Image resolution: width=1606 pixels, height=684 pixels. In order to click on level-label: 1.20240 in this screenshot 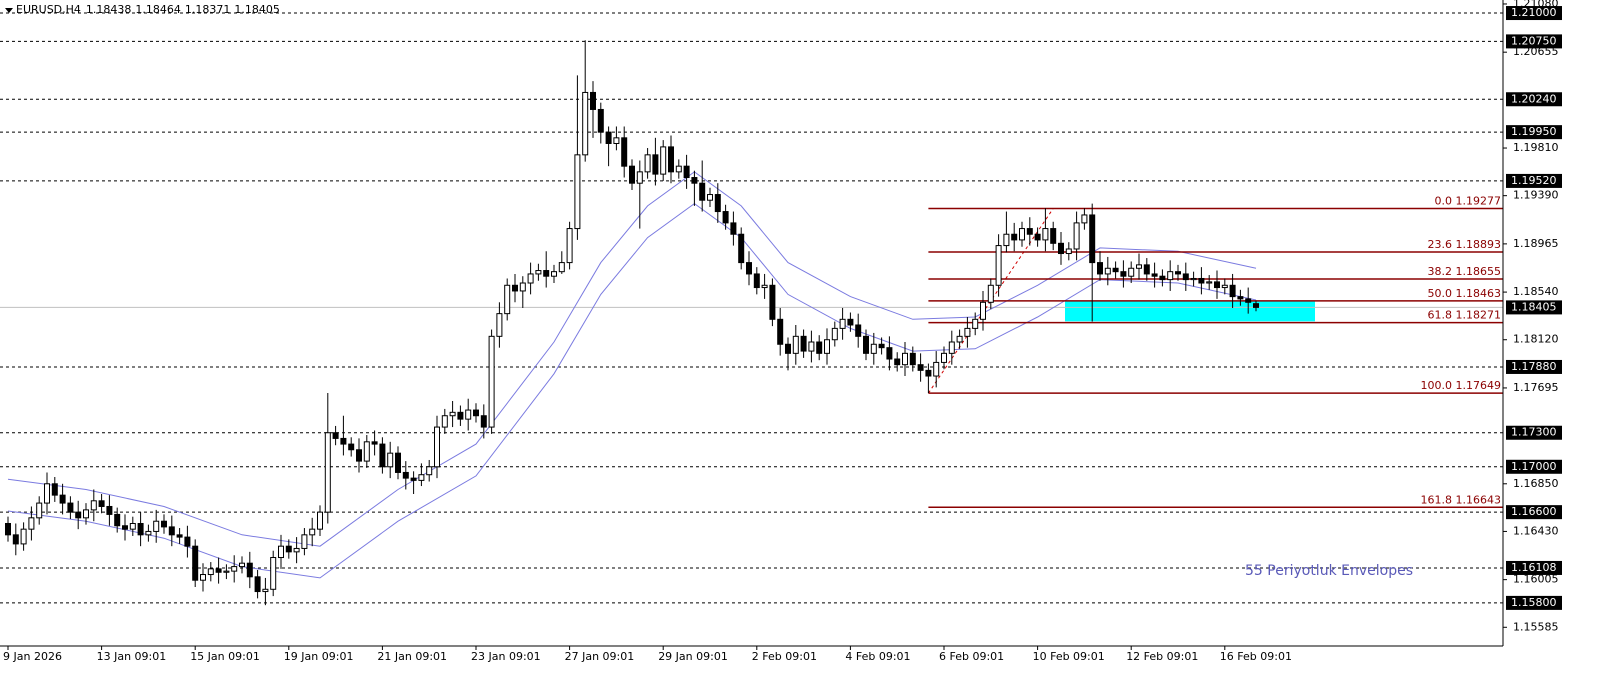, I will do `click(1534, 98)`.